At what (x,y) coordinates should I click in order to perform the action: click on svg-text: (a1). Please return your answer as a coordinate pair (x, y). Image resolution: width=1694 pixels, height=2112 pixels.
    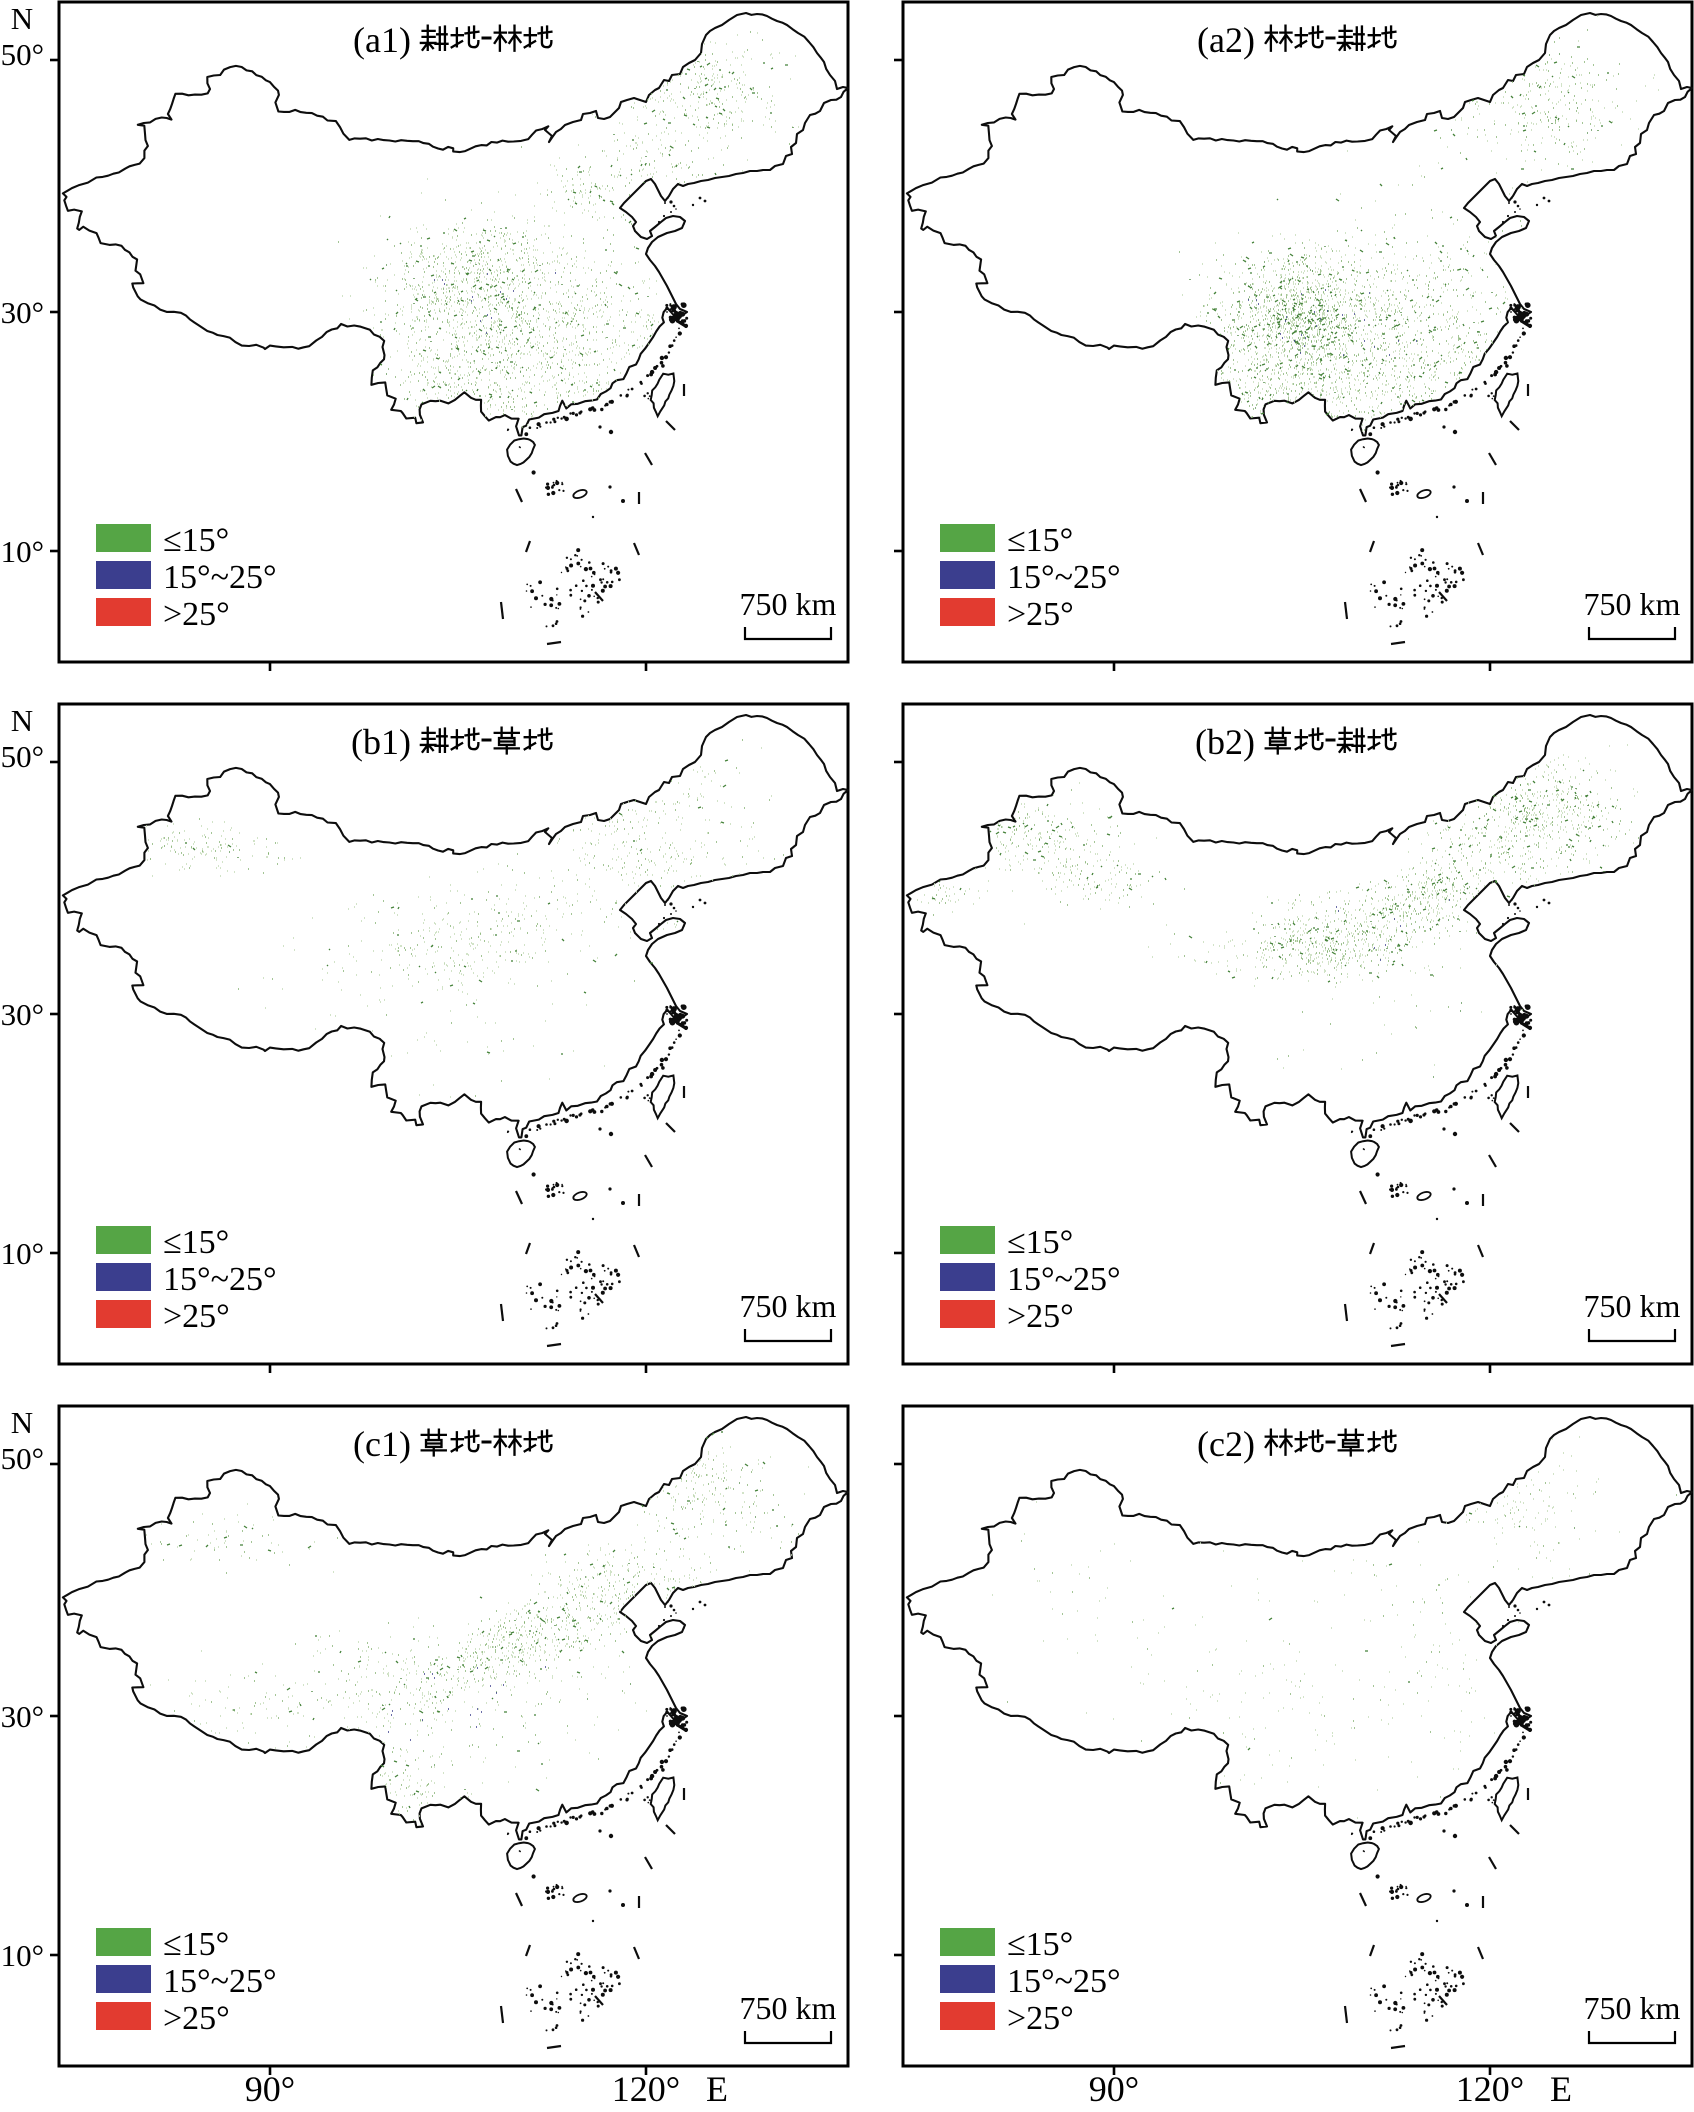
    Looking at the image, I should click on (382, 40).